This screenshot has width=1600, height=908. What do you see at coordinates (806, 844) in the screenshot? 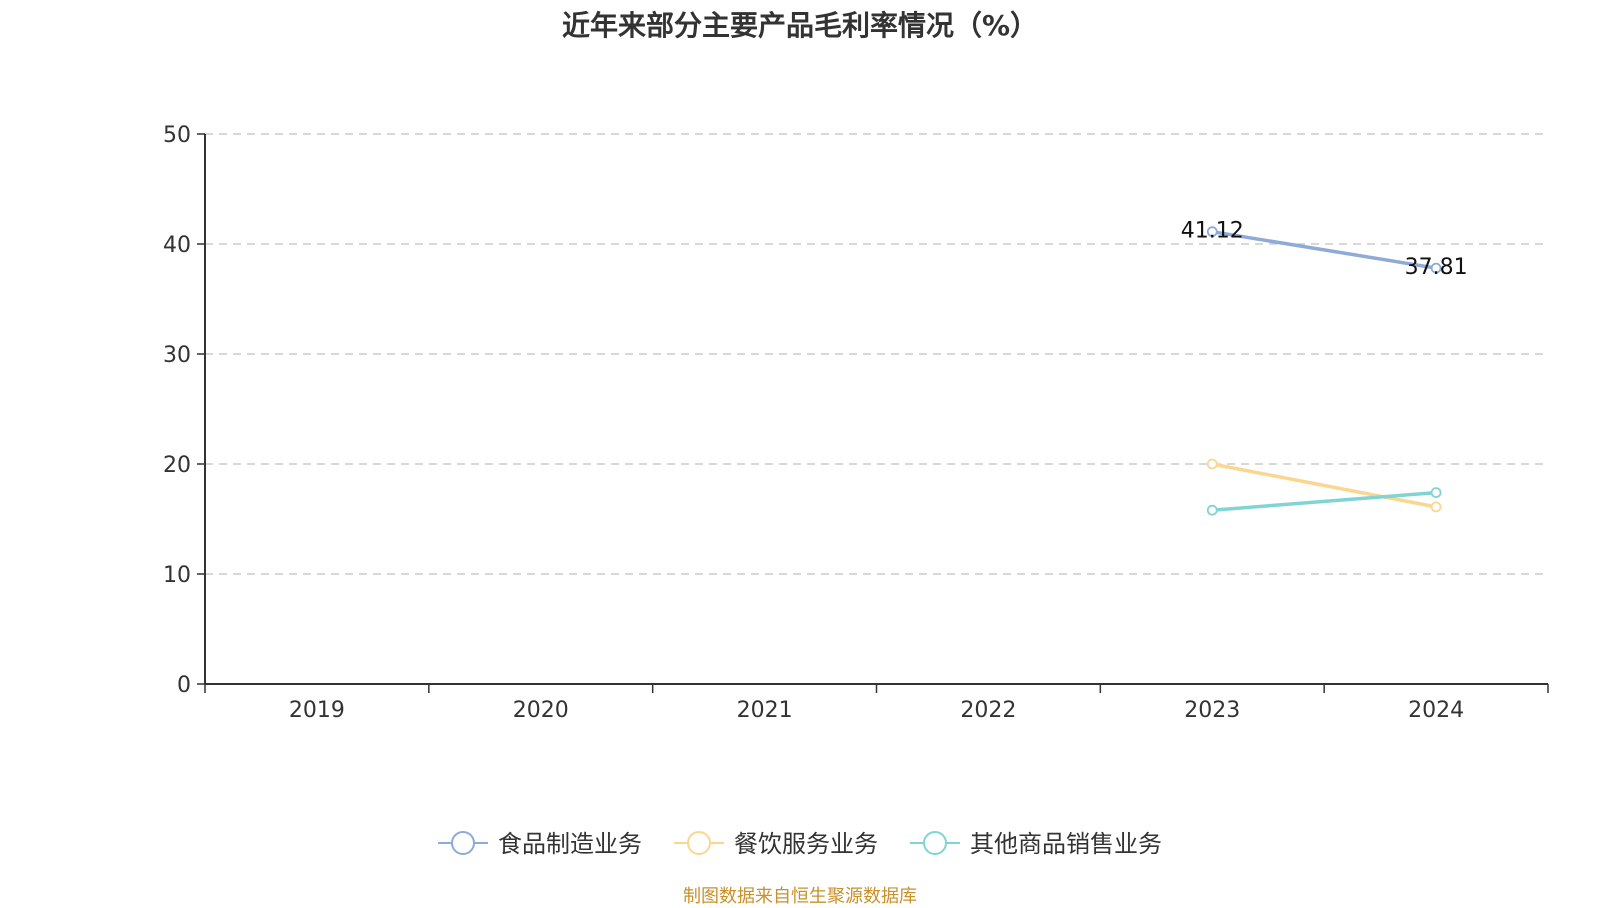
I see `legend-item-2: 餐饮服务业务` at bounding box center [806, 844].